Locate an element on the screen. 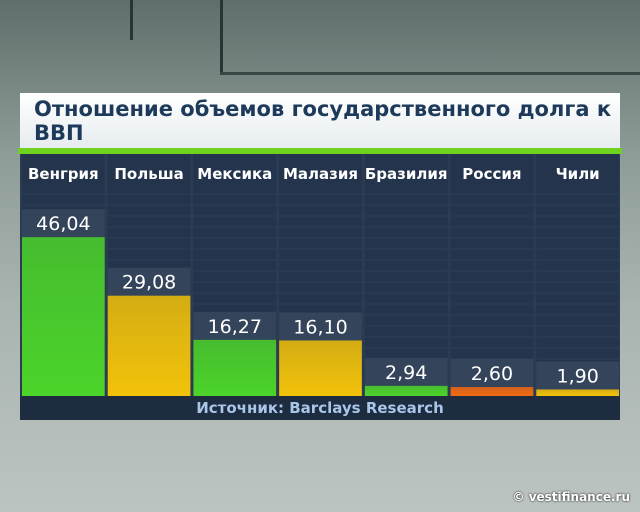 The height and width of the screenshot is (512, 640). source-note: Источник: Barclays Research is located at coordinates (320, 408).